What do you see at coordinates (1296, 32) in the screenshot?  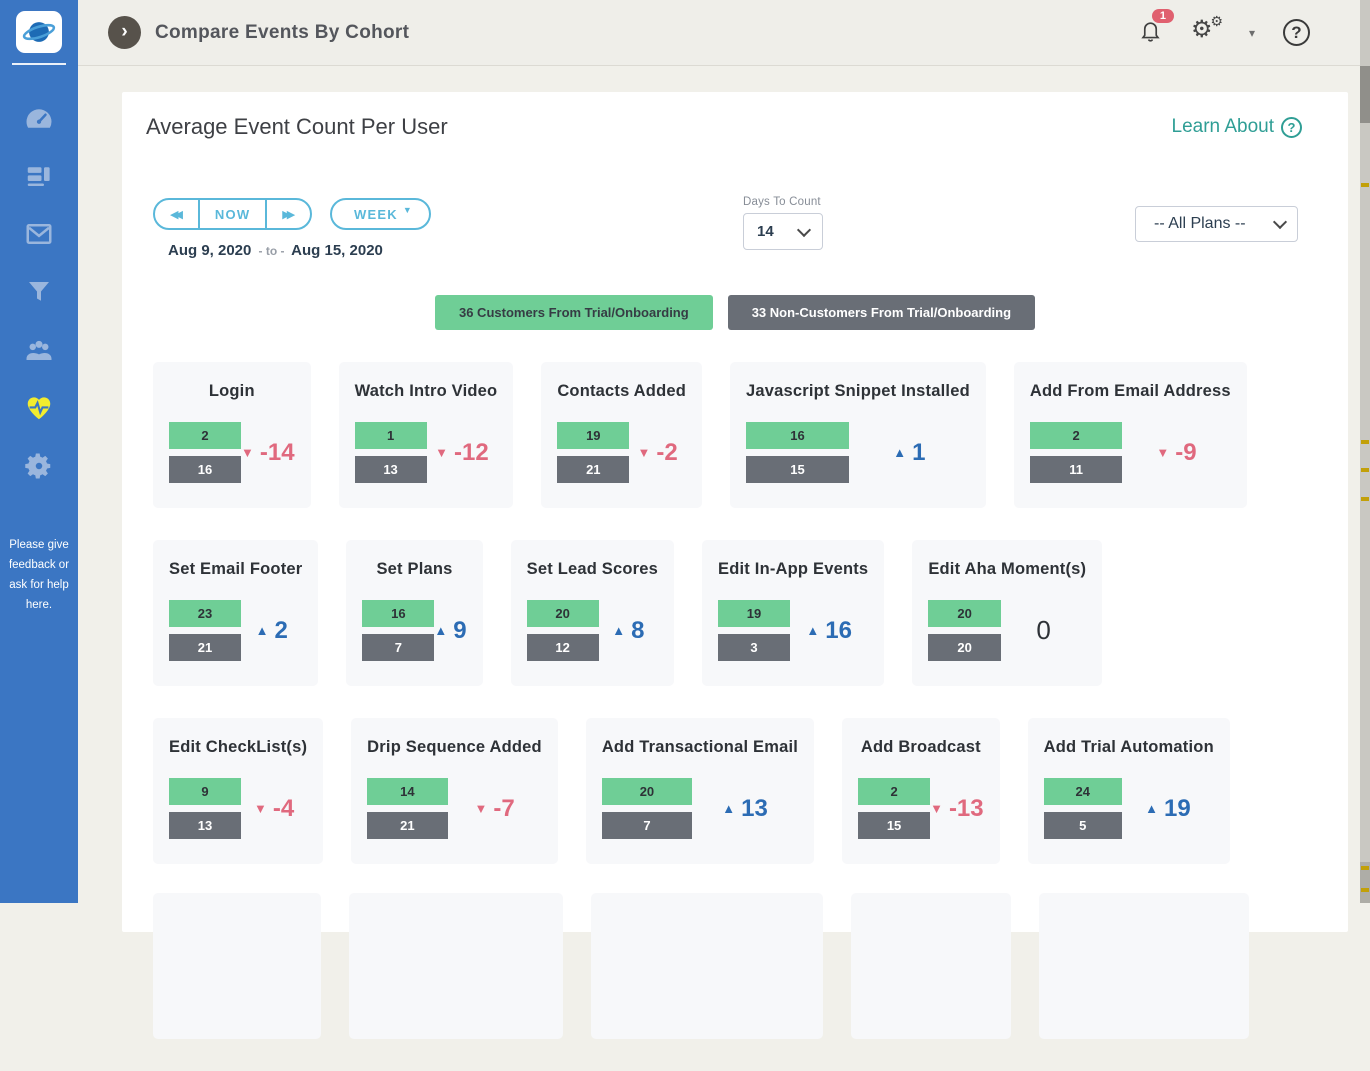 I see `help-button: ?` at bounding box center [1296, 32].